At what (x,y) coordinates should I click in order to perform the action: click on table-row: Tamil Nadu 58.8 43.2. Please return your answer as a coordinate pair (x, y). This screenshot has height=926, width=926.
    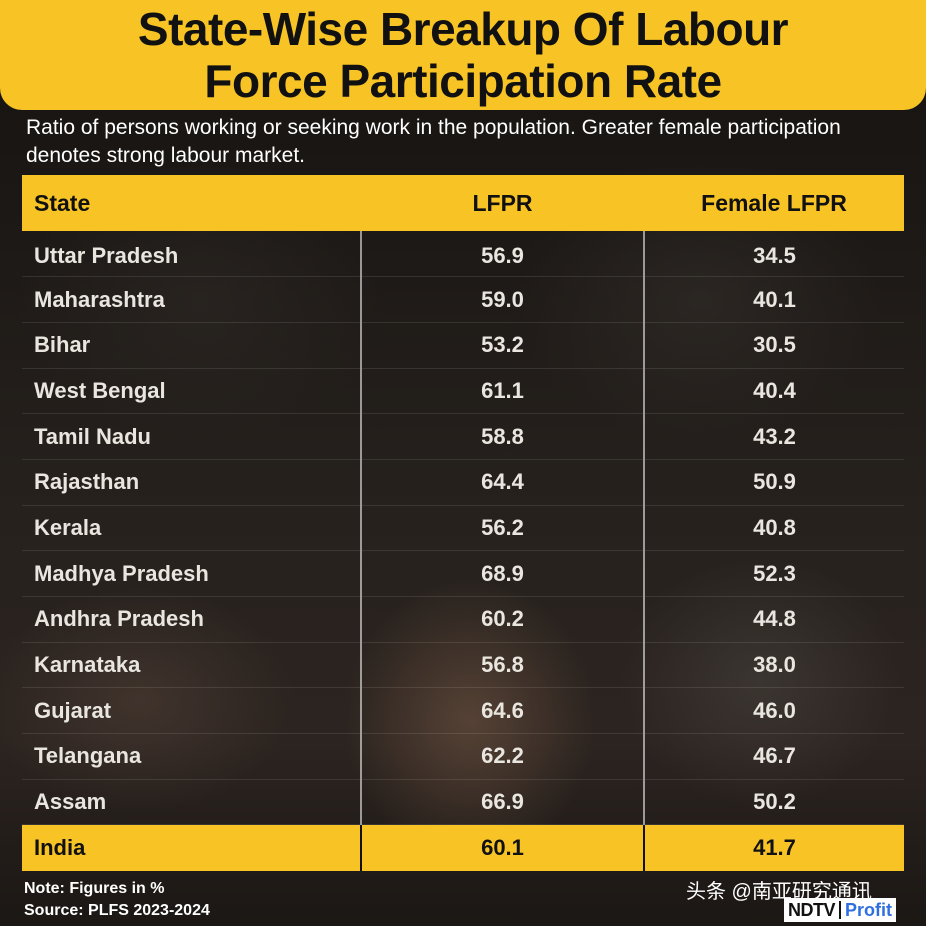
    Looking at the image, I should click on (463, 436).